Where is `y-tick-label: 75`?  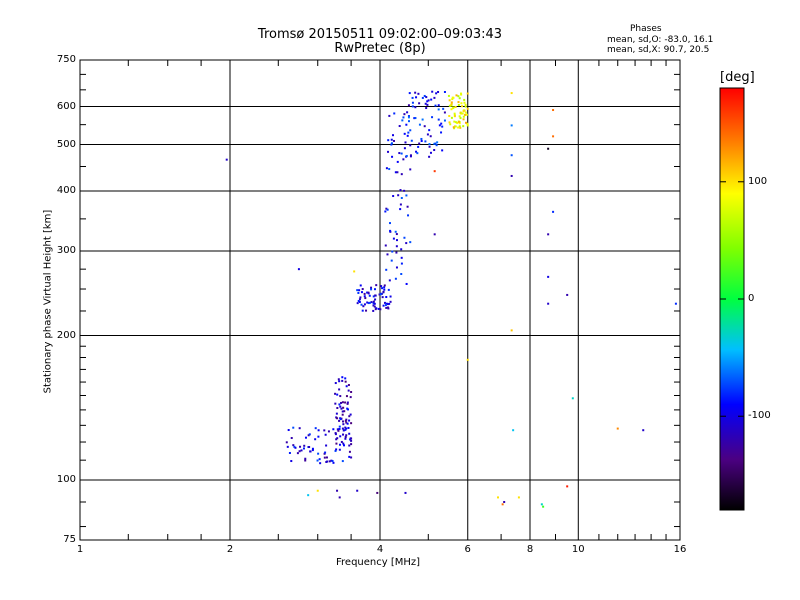
y-tick-label: 75 is located at coordinates (69, 539).